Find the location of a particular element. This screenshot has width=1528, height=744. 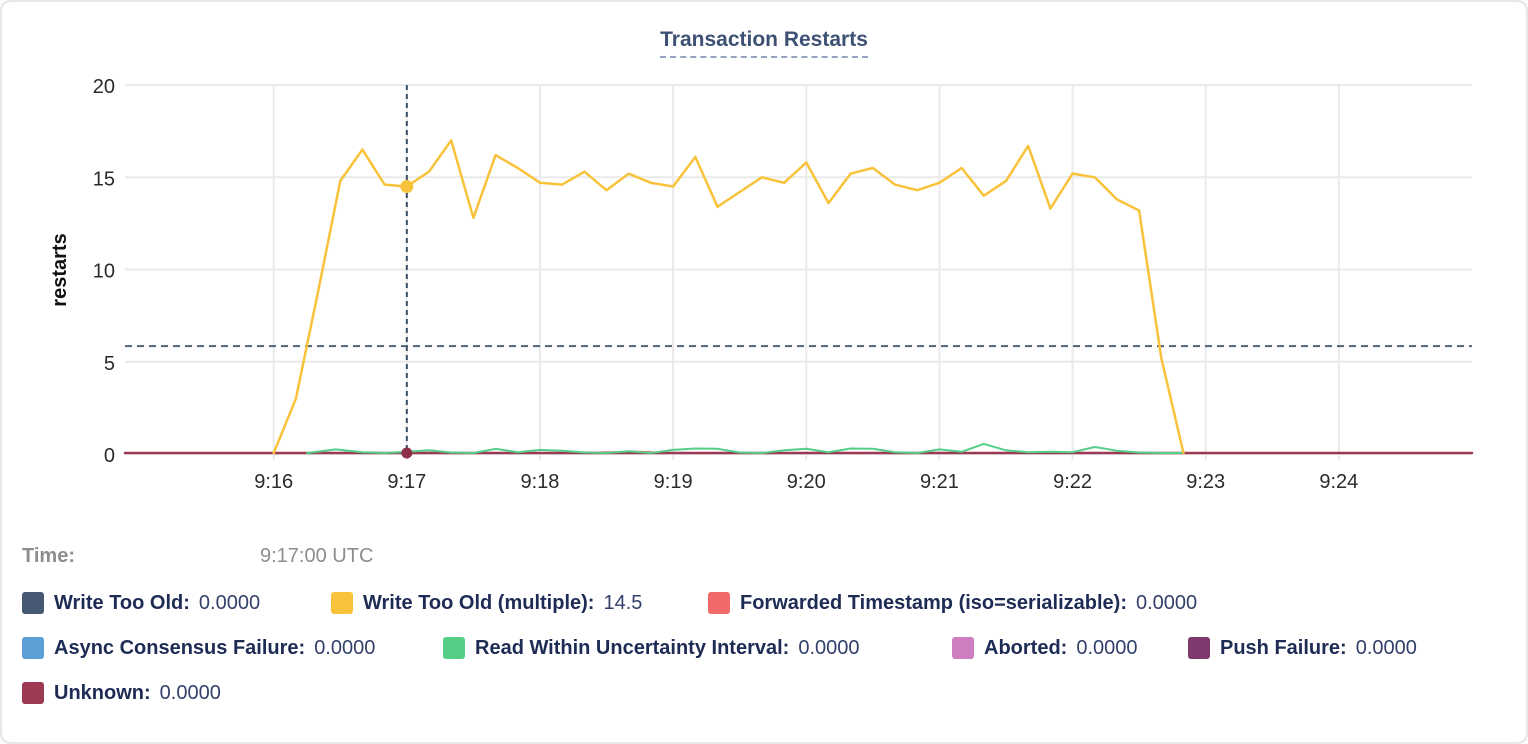

crosshair-dot-write-too-old-multiple- is located at coordinates (407, 186).